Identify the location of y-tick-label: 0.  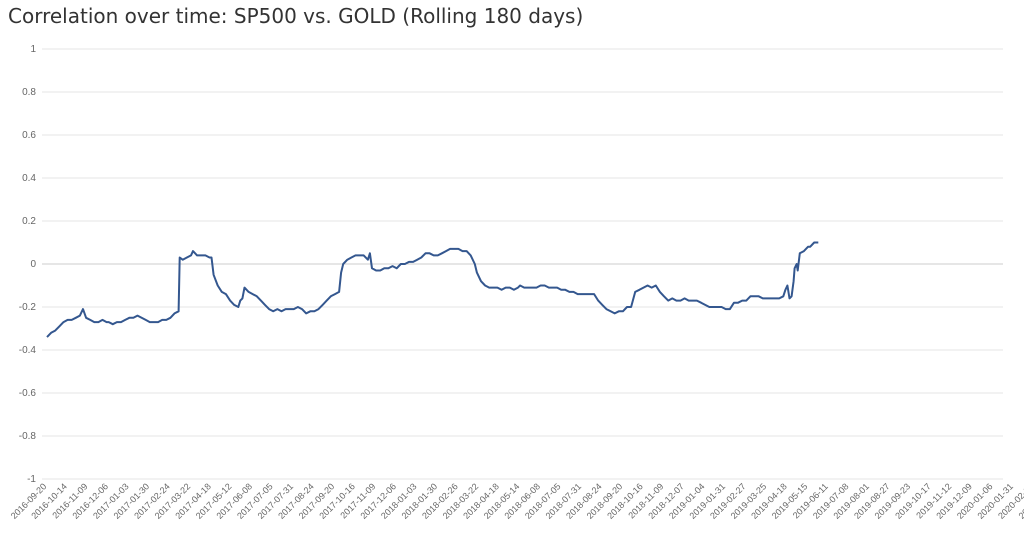
(33, 264).